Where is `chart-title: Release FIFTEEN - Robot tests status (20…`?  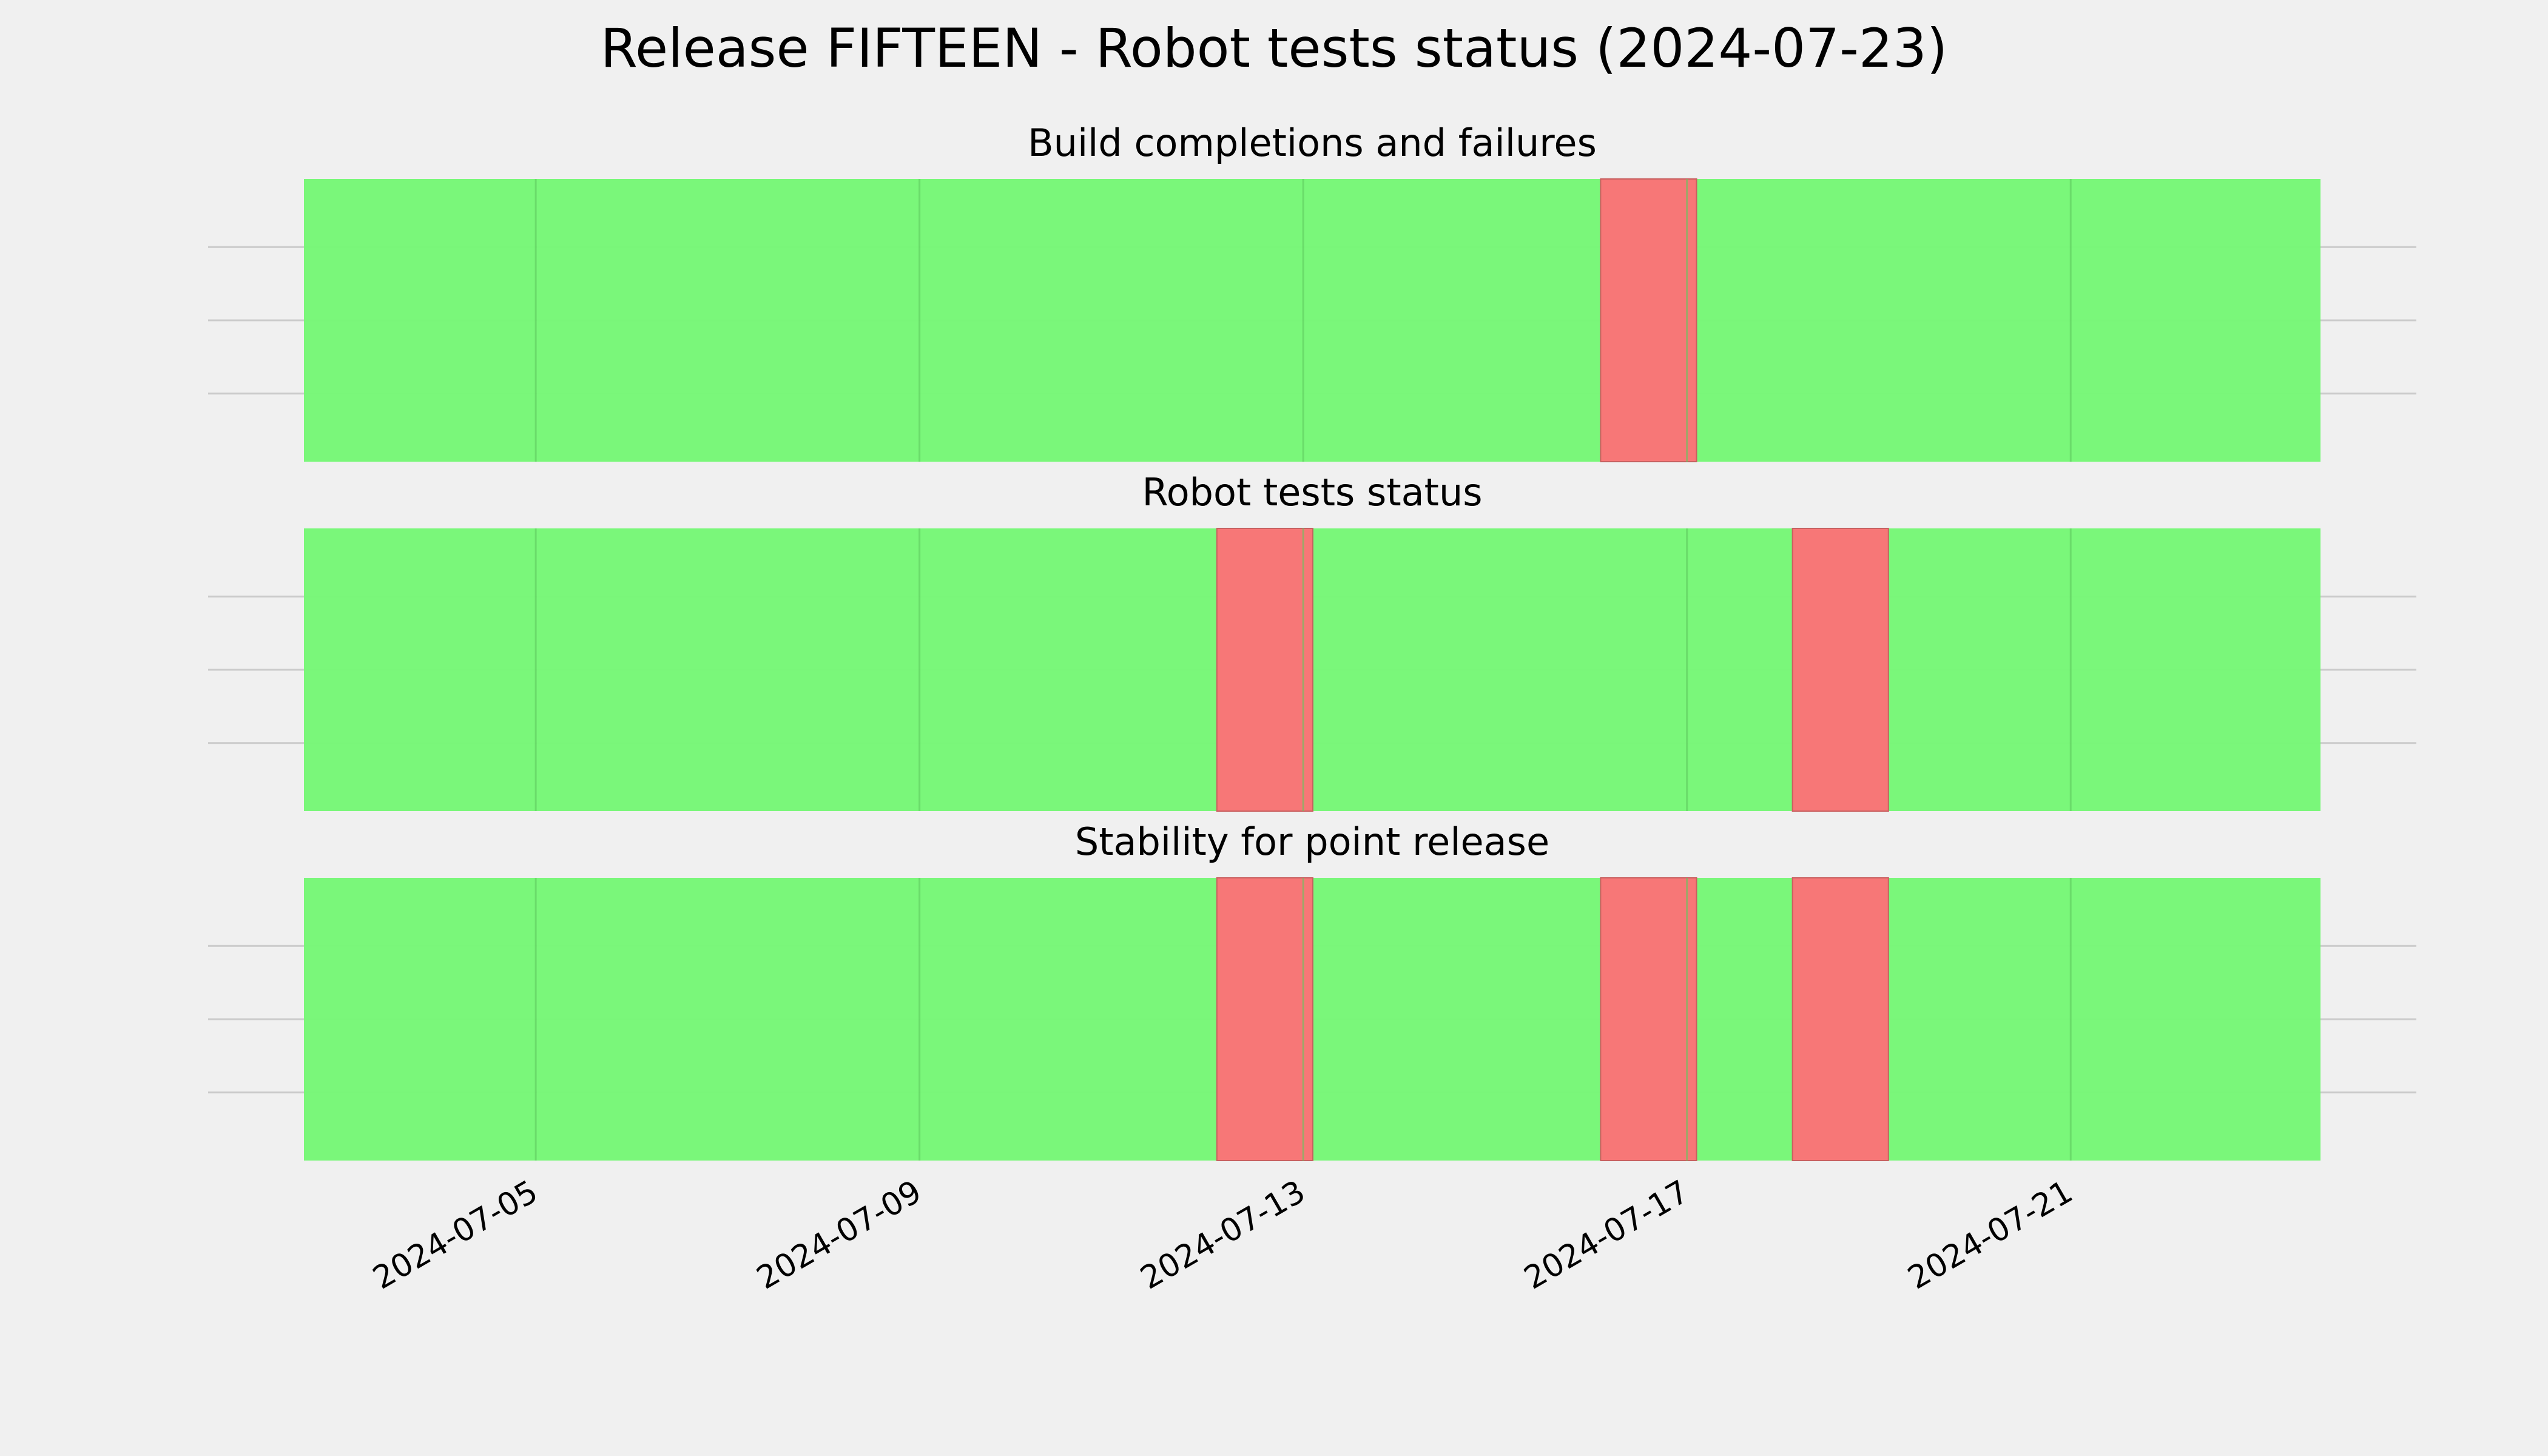 chart-title: Release FIFTEEN - Robot tests status (20… is located at coordinates (1274, 48).